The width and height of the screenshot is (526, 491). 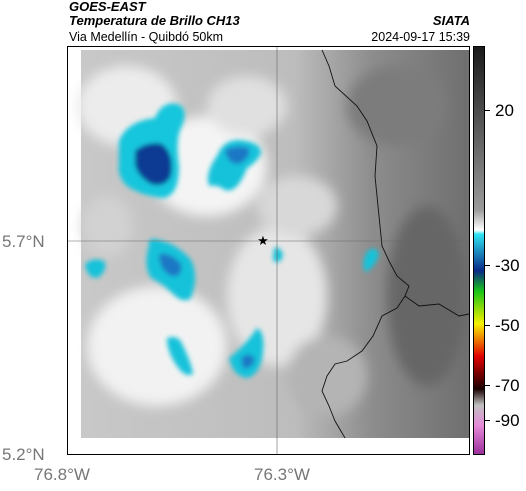 What do you see at coordinates (282, 474) in the screenshot?
I see `longitude-label: 76.3°W` at bounding box center [282, 474].